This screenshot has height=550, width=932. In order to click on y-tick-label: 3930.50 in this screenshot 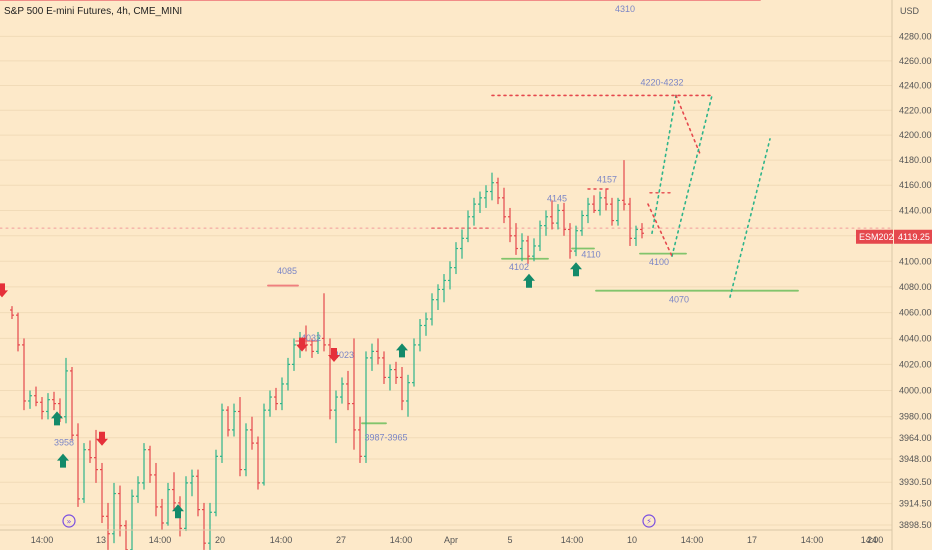, I will do `click(915, 482)`.